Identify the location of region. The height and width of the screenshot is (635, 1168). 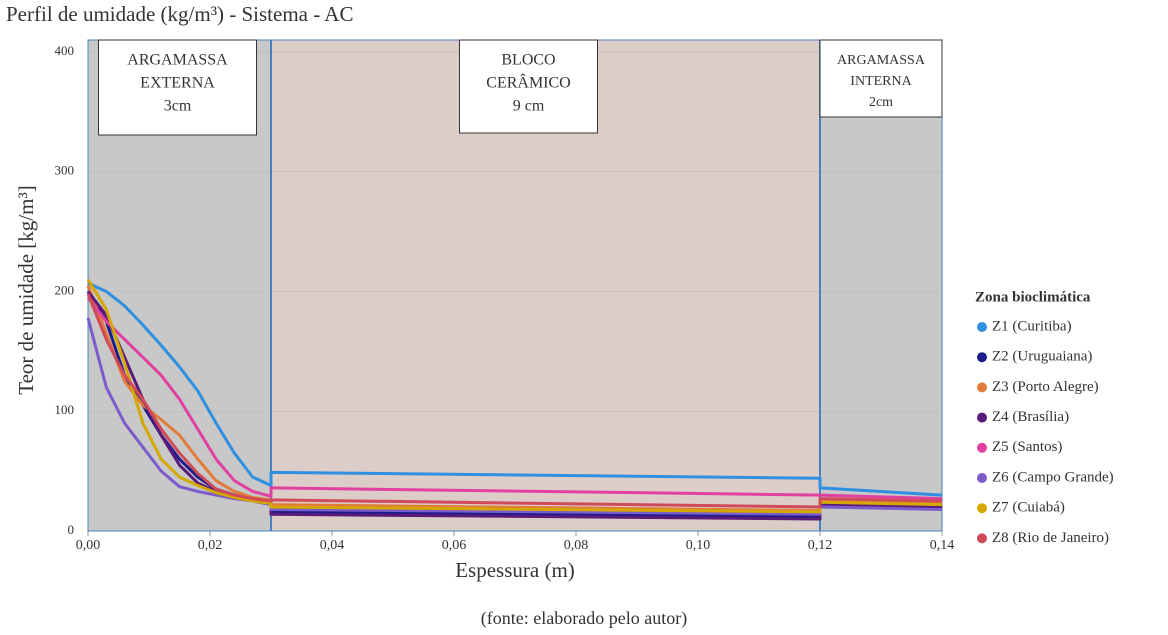
(881, 285).